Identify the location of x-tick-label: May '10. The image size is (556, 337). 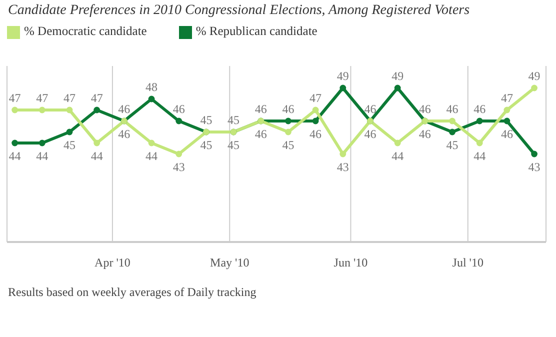
(230, 263).